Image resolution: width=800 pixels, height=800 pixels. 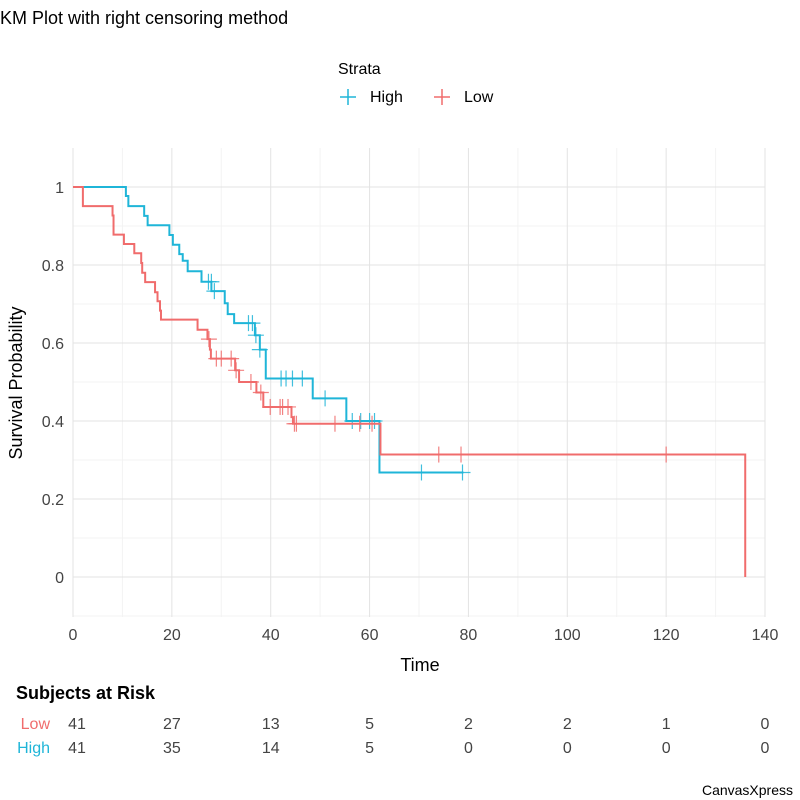 What do you see at coordinates (16, 382) in the screenshot?
I see `y-axis-label: Survival Probability` at bounding box center [16, 382].